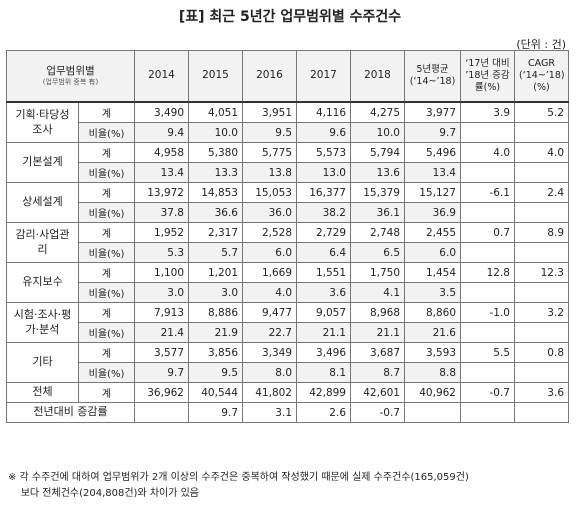 This screenshot has height=520, width=580. Describe the element at coordinates (288, 252) in the screenshot. I see `table-row: 비율(%) 5.3 5.7 6.0 6.4 6.5 6.0` at that location.